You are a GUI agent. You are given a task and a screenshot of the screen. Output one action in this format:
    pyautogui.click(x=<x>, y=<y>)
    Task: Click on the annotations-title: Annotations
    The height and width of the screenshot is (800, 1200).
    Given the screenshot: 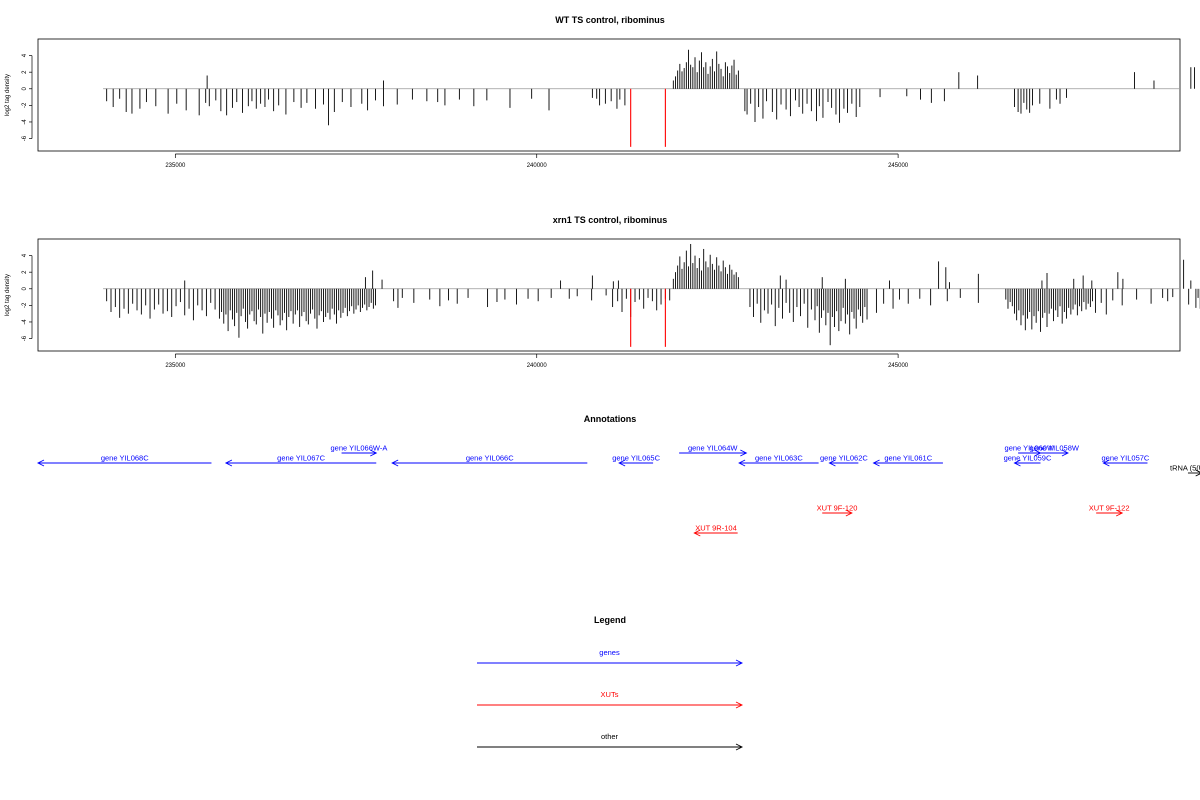 What is the action you would take?
    pyautogui.click(x=610, y=419)
    